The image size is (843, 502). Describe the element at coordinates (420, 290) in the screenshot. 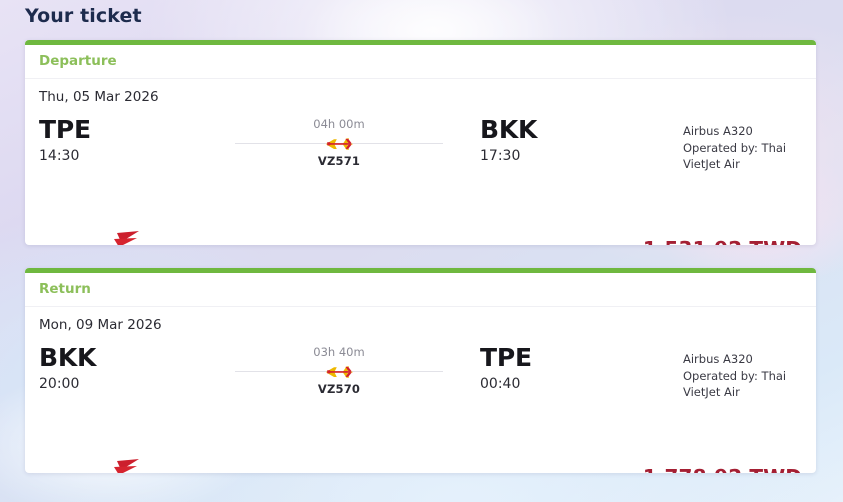

I see `segment-heading-return: Return` at that location.